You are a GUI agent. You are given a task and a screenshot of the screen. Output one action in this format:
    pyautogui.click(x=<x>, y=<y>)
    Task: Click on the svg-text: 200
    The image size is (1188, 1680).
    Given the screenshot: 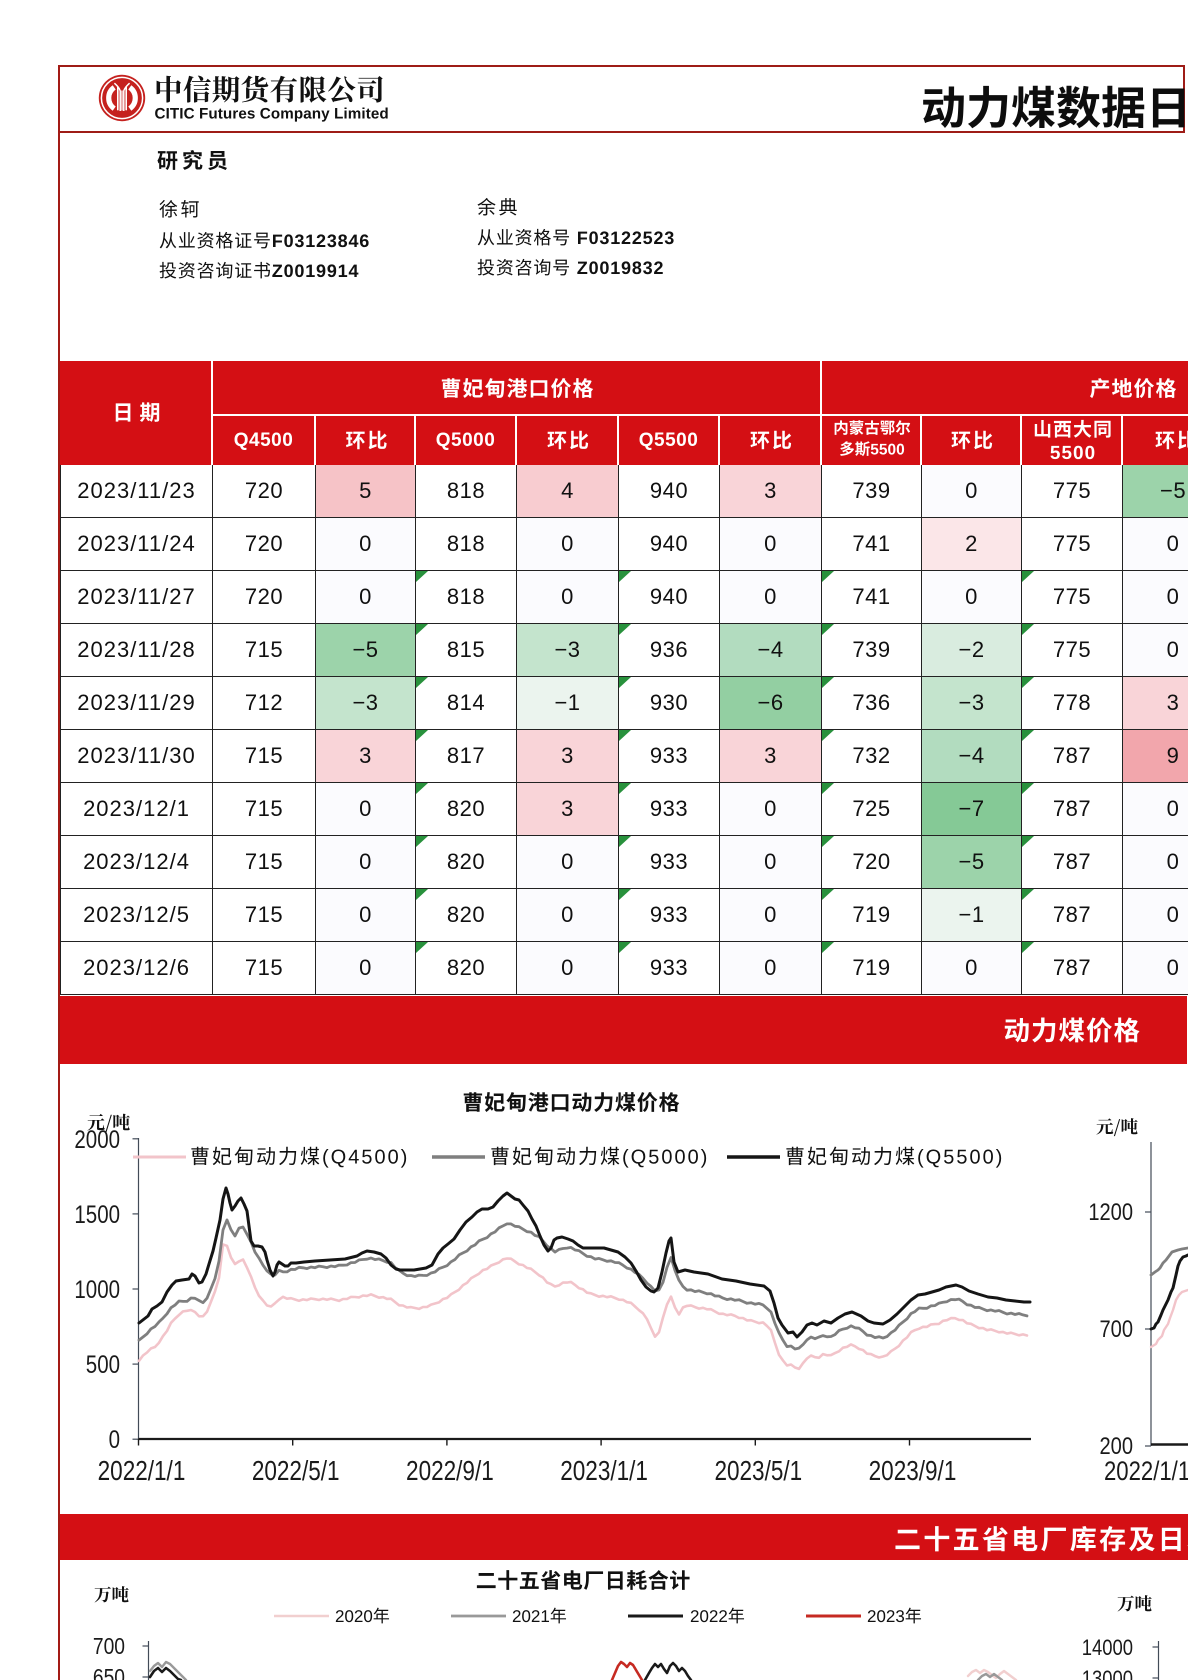 What is the action you would take?
    pyautogui.click(x=1116, y=1445)
    